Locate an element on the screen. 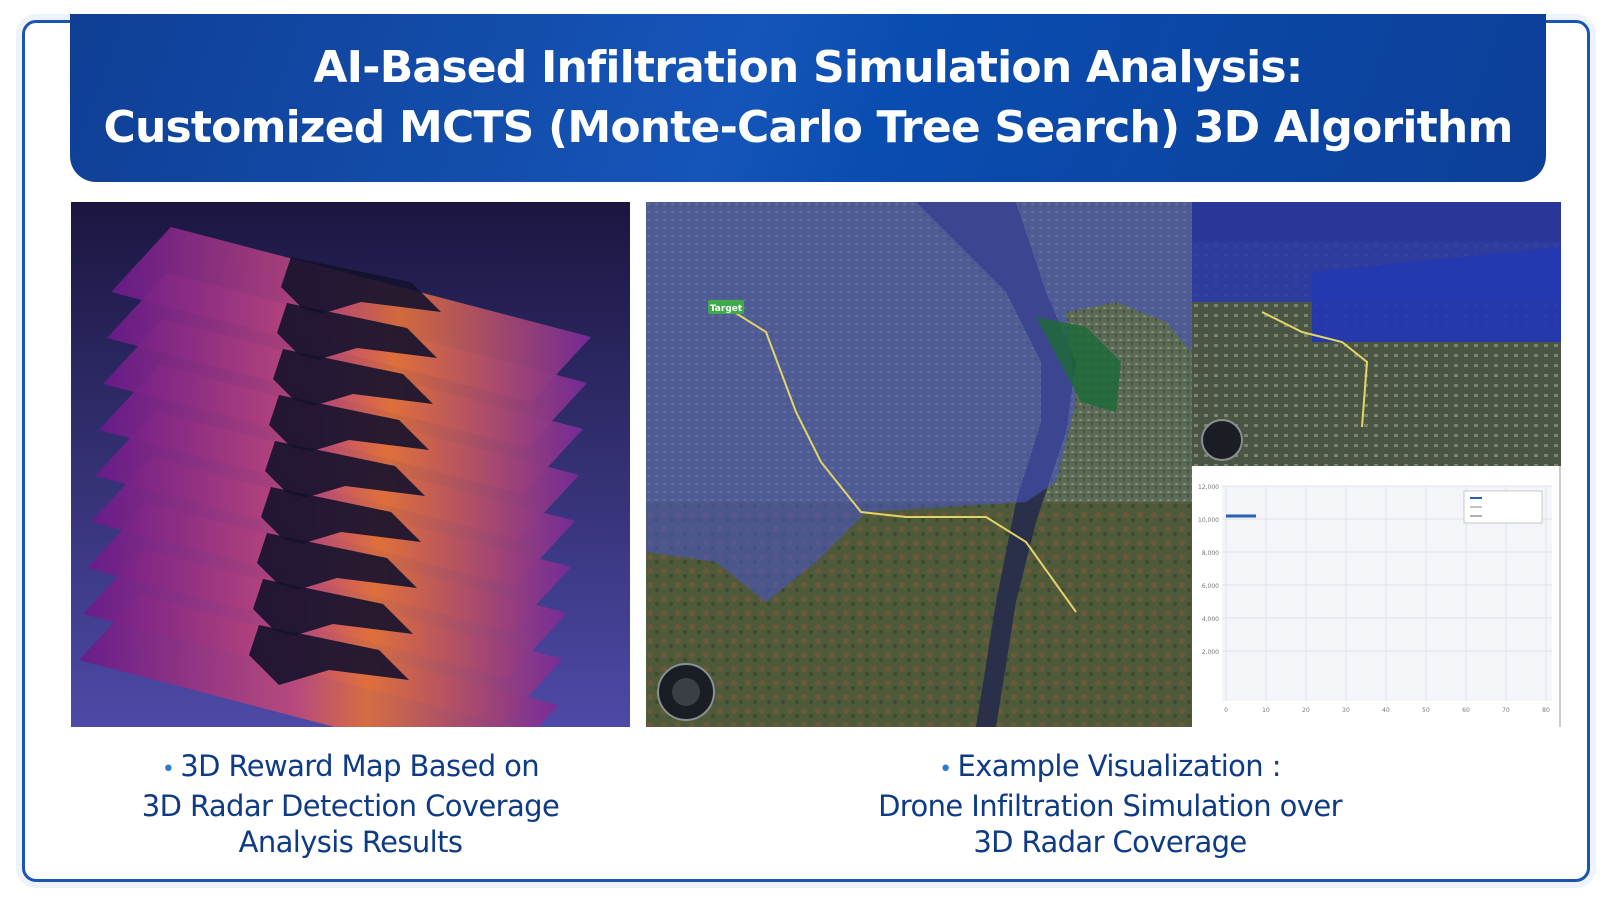 The image size is (1612, 904). chart-x-tick: 50 is located at coordinates (1426, 710).